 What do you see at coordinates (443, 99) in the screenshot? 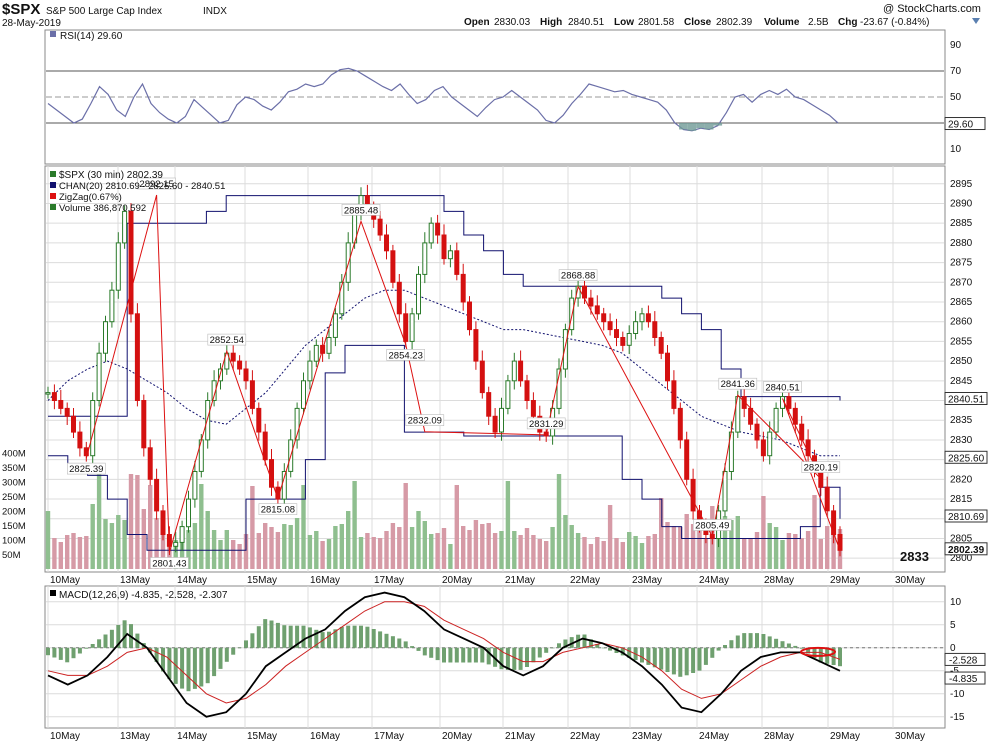
I see `rsi-line` at bounding box center [443, 99].